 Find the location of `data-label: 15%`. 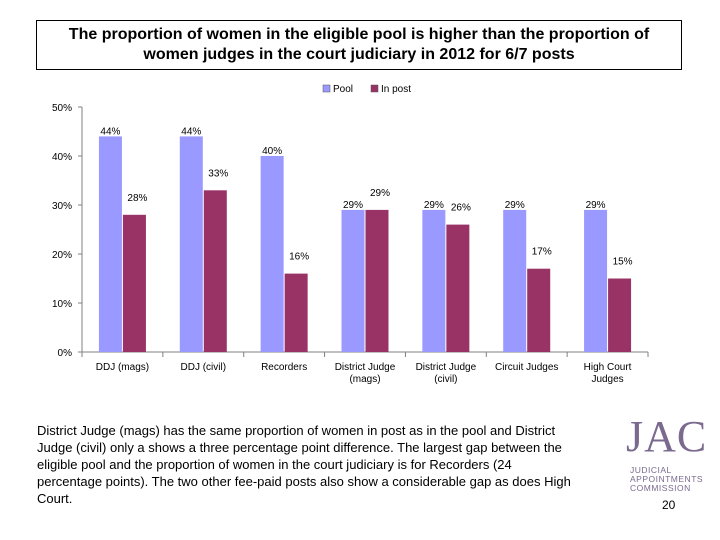

data-label: 15% is located at coordinates (623, 262).